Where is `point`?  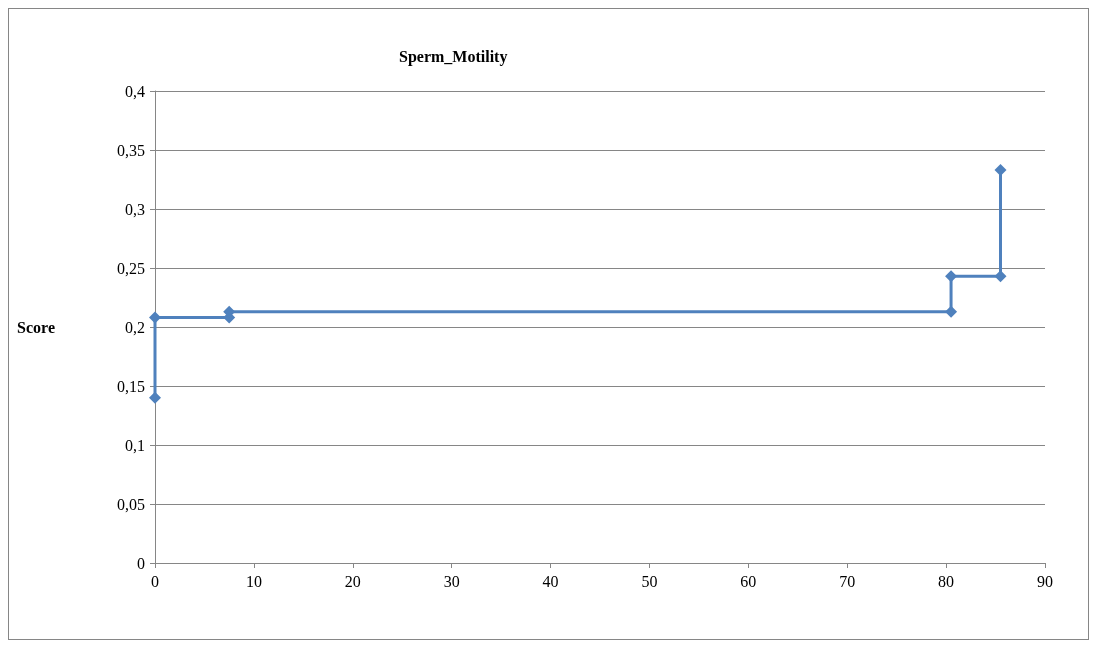
point is located at coordinates (155, 317).